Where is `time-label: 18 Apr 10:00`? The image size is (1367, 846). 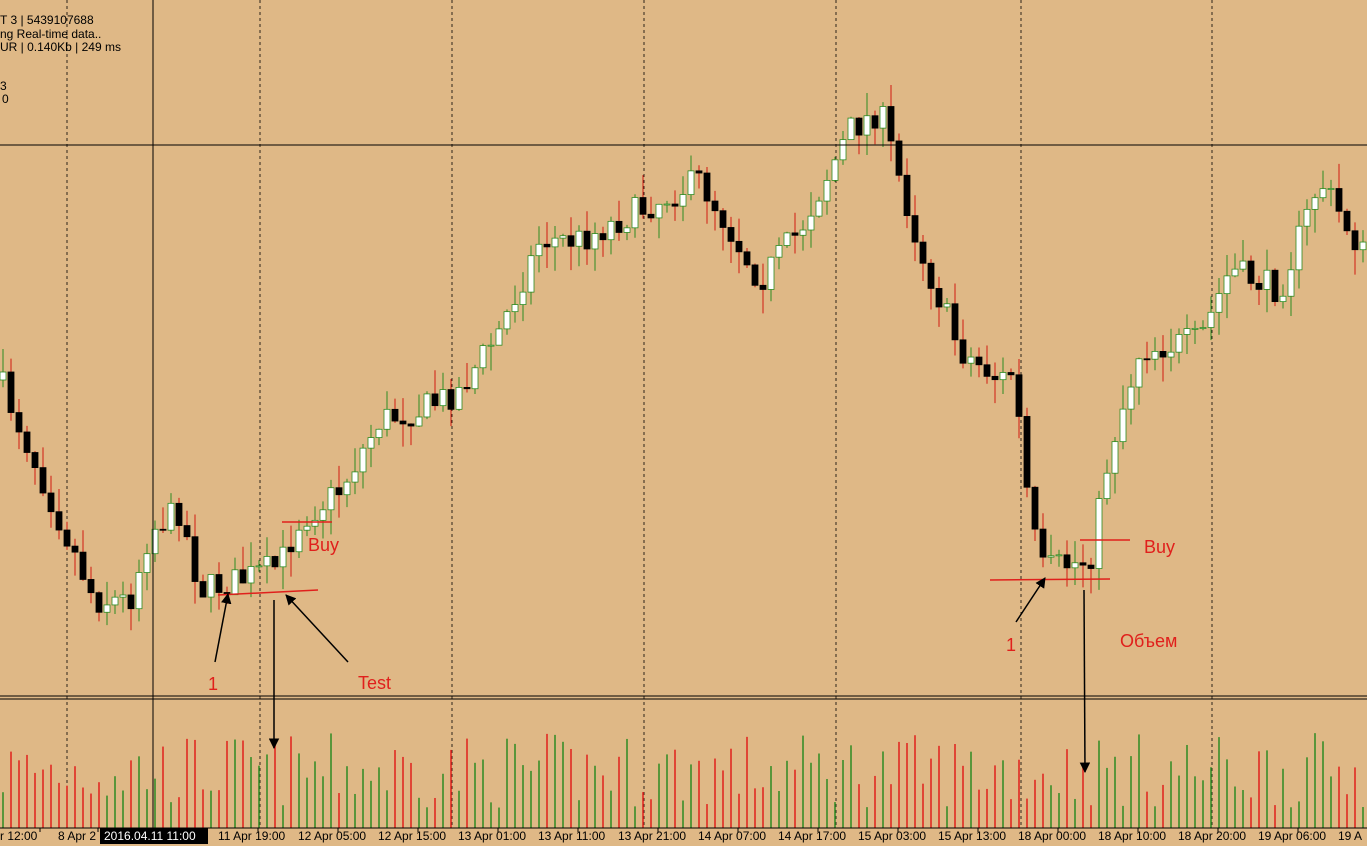
time-label: 18 Apr 10:00 is located at coordinates (1132, 836).